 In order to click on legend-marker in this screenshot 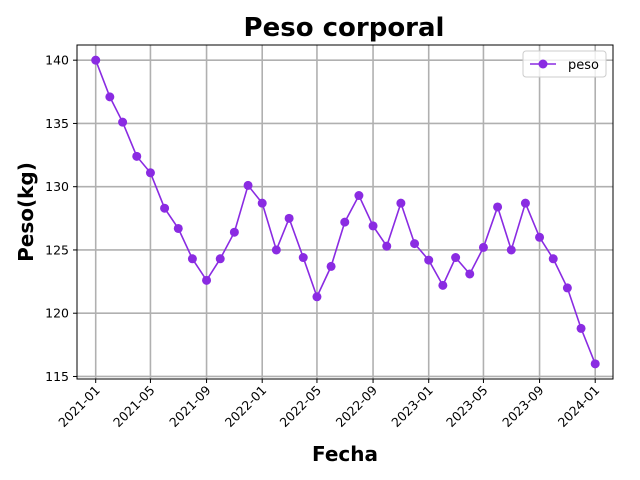, I will do `click(543, 64)`.